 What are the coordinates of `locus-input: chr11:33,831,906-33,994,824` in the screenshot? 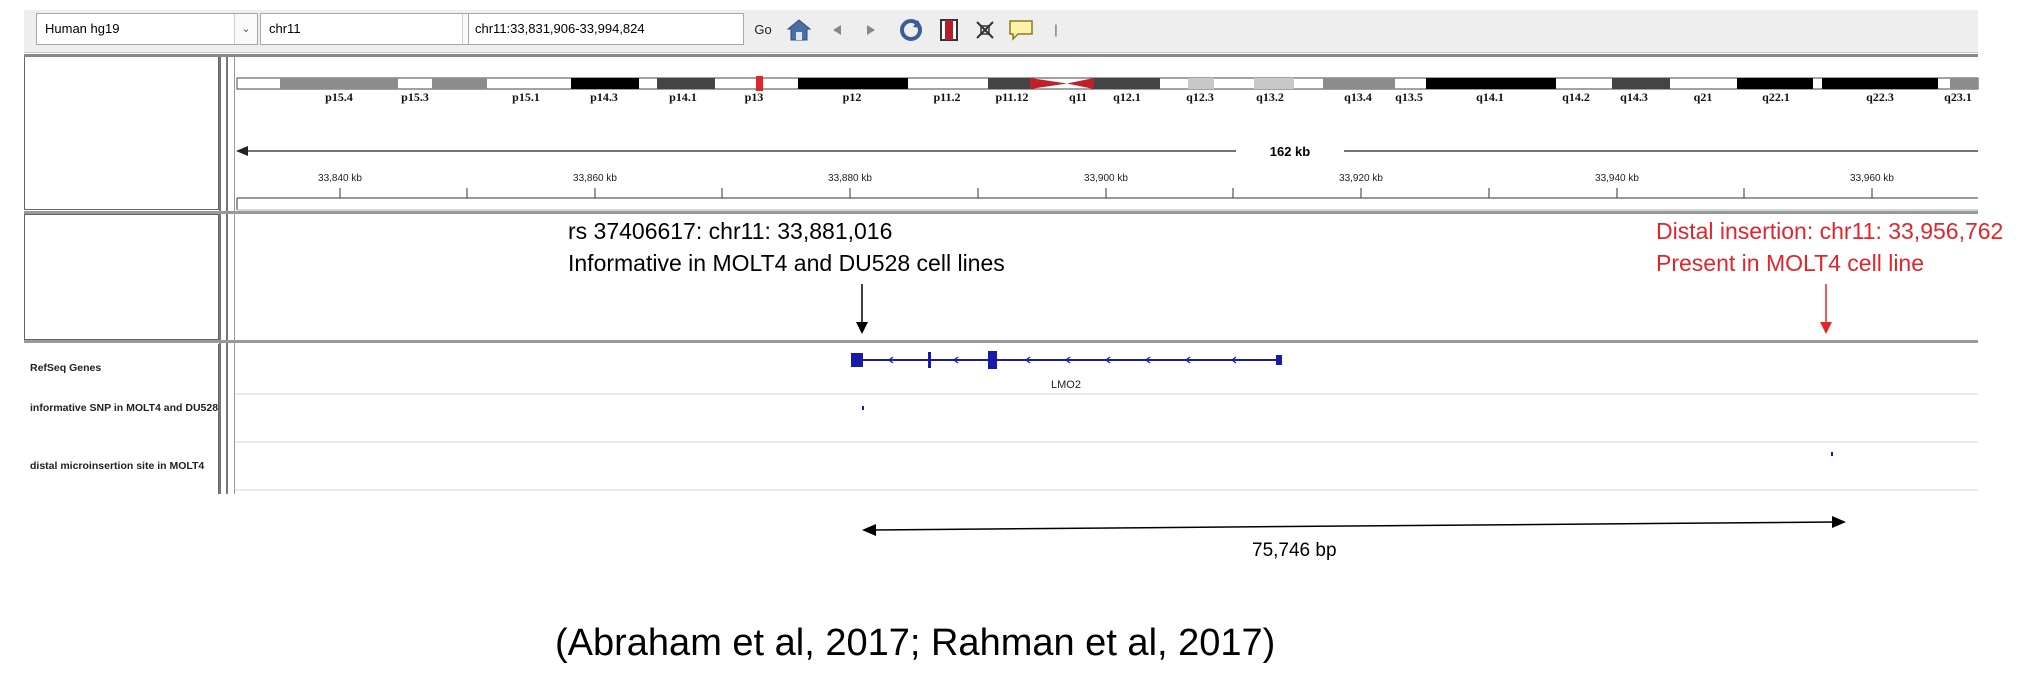 It's located at (606, 29).